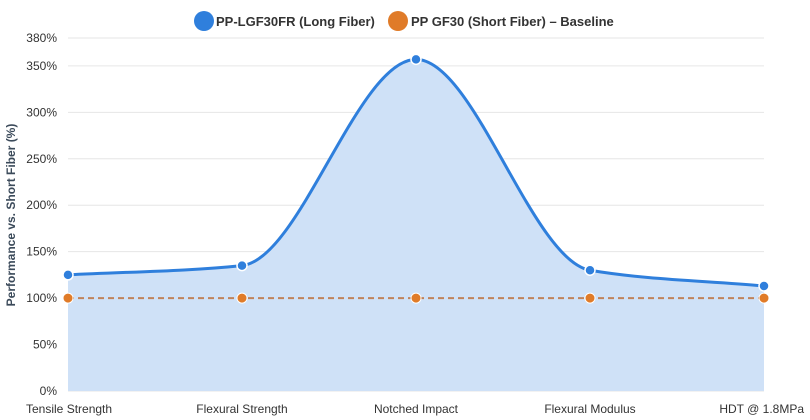 Image resolution: width=810 pixels, height=420 pixels. What do you see at coordinates (69, 409) in the screenshot?
I see `x-tick-label: Tensile Strength` at bounding box center [69, 409].